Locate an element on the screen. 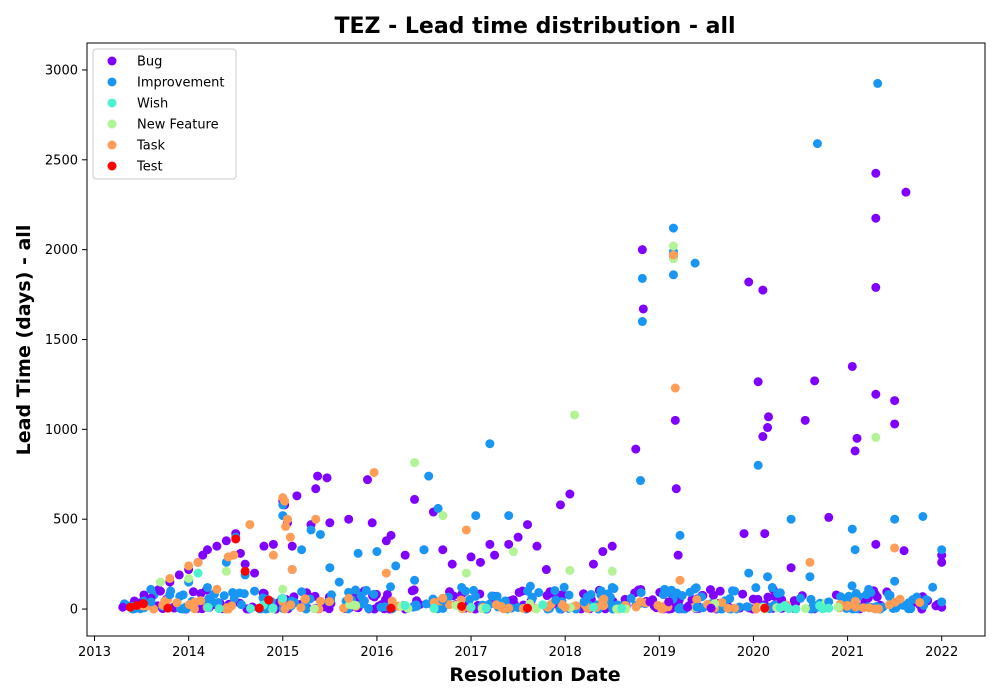 Image resolution: width=1000 pixels, height=700 pixels. y-axis-ticks: 0 500 1000 1500 2000 2500 3000 is located at coordinates (66, 340).